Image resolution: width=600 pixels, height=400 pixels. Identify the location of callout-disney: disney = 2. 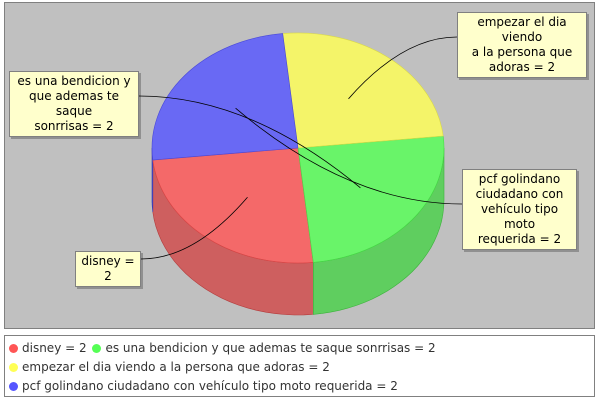
(108, 269).